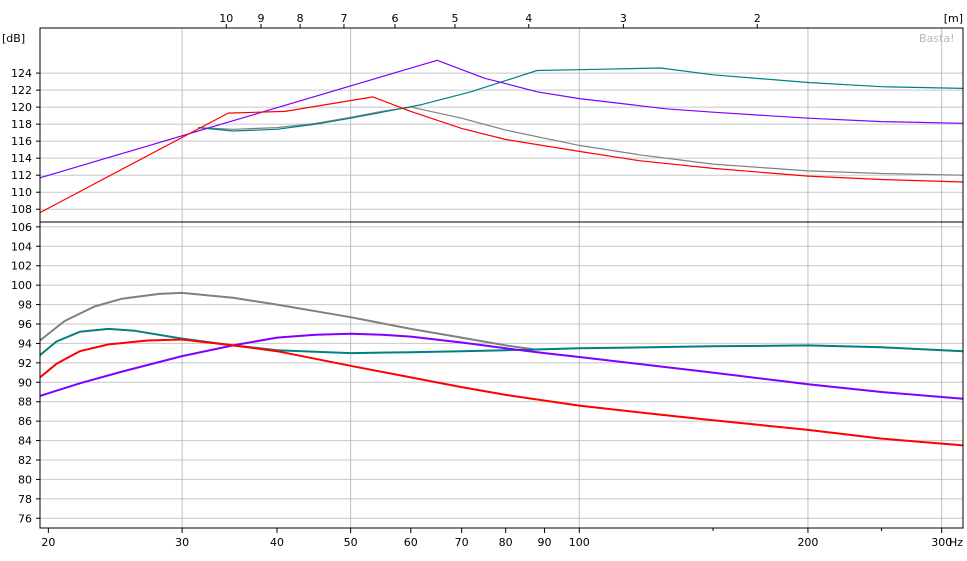  What do you see at coordinates (25, 382) in the screenshot?
I see `lower-ytick-label: 90` at bounding box center [25, 382].